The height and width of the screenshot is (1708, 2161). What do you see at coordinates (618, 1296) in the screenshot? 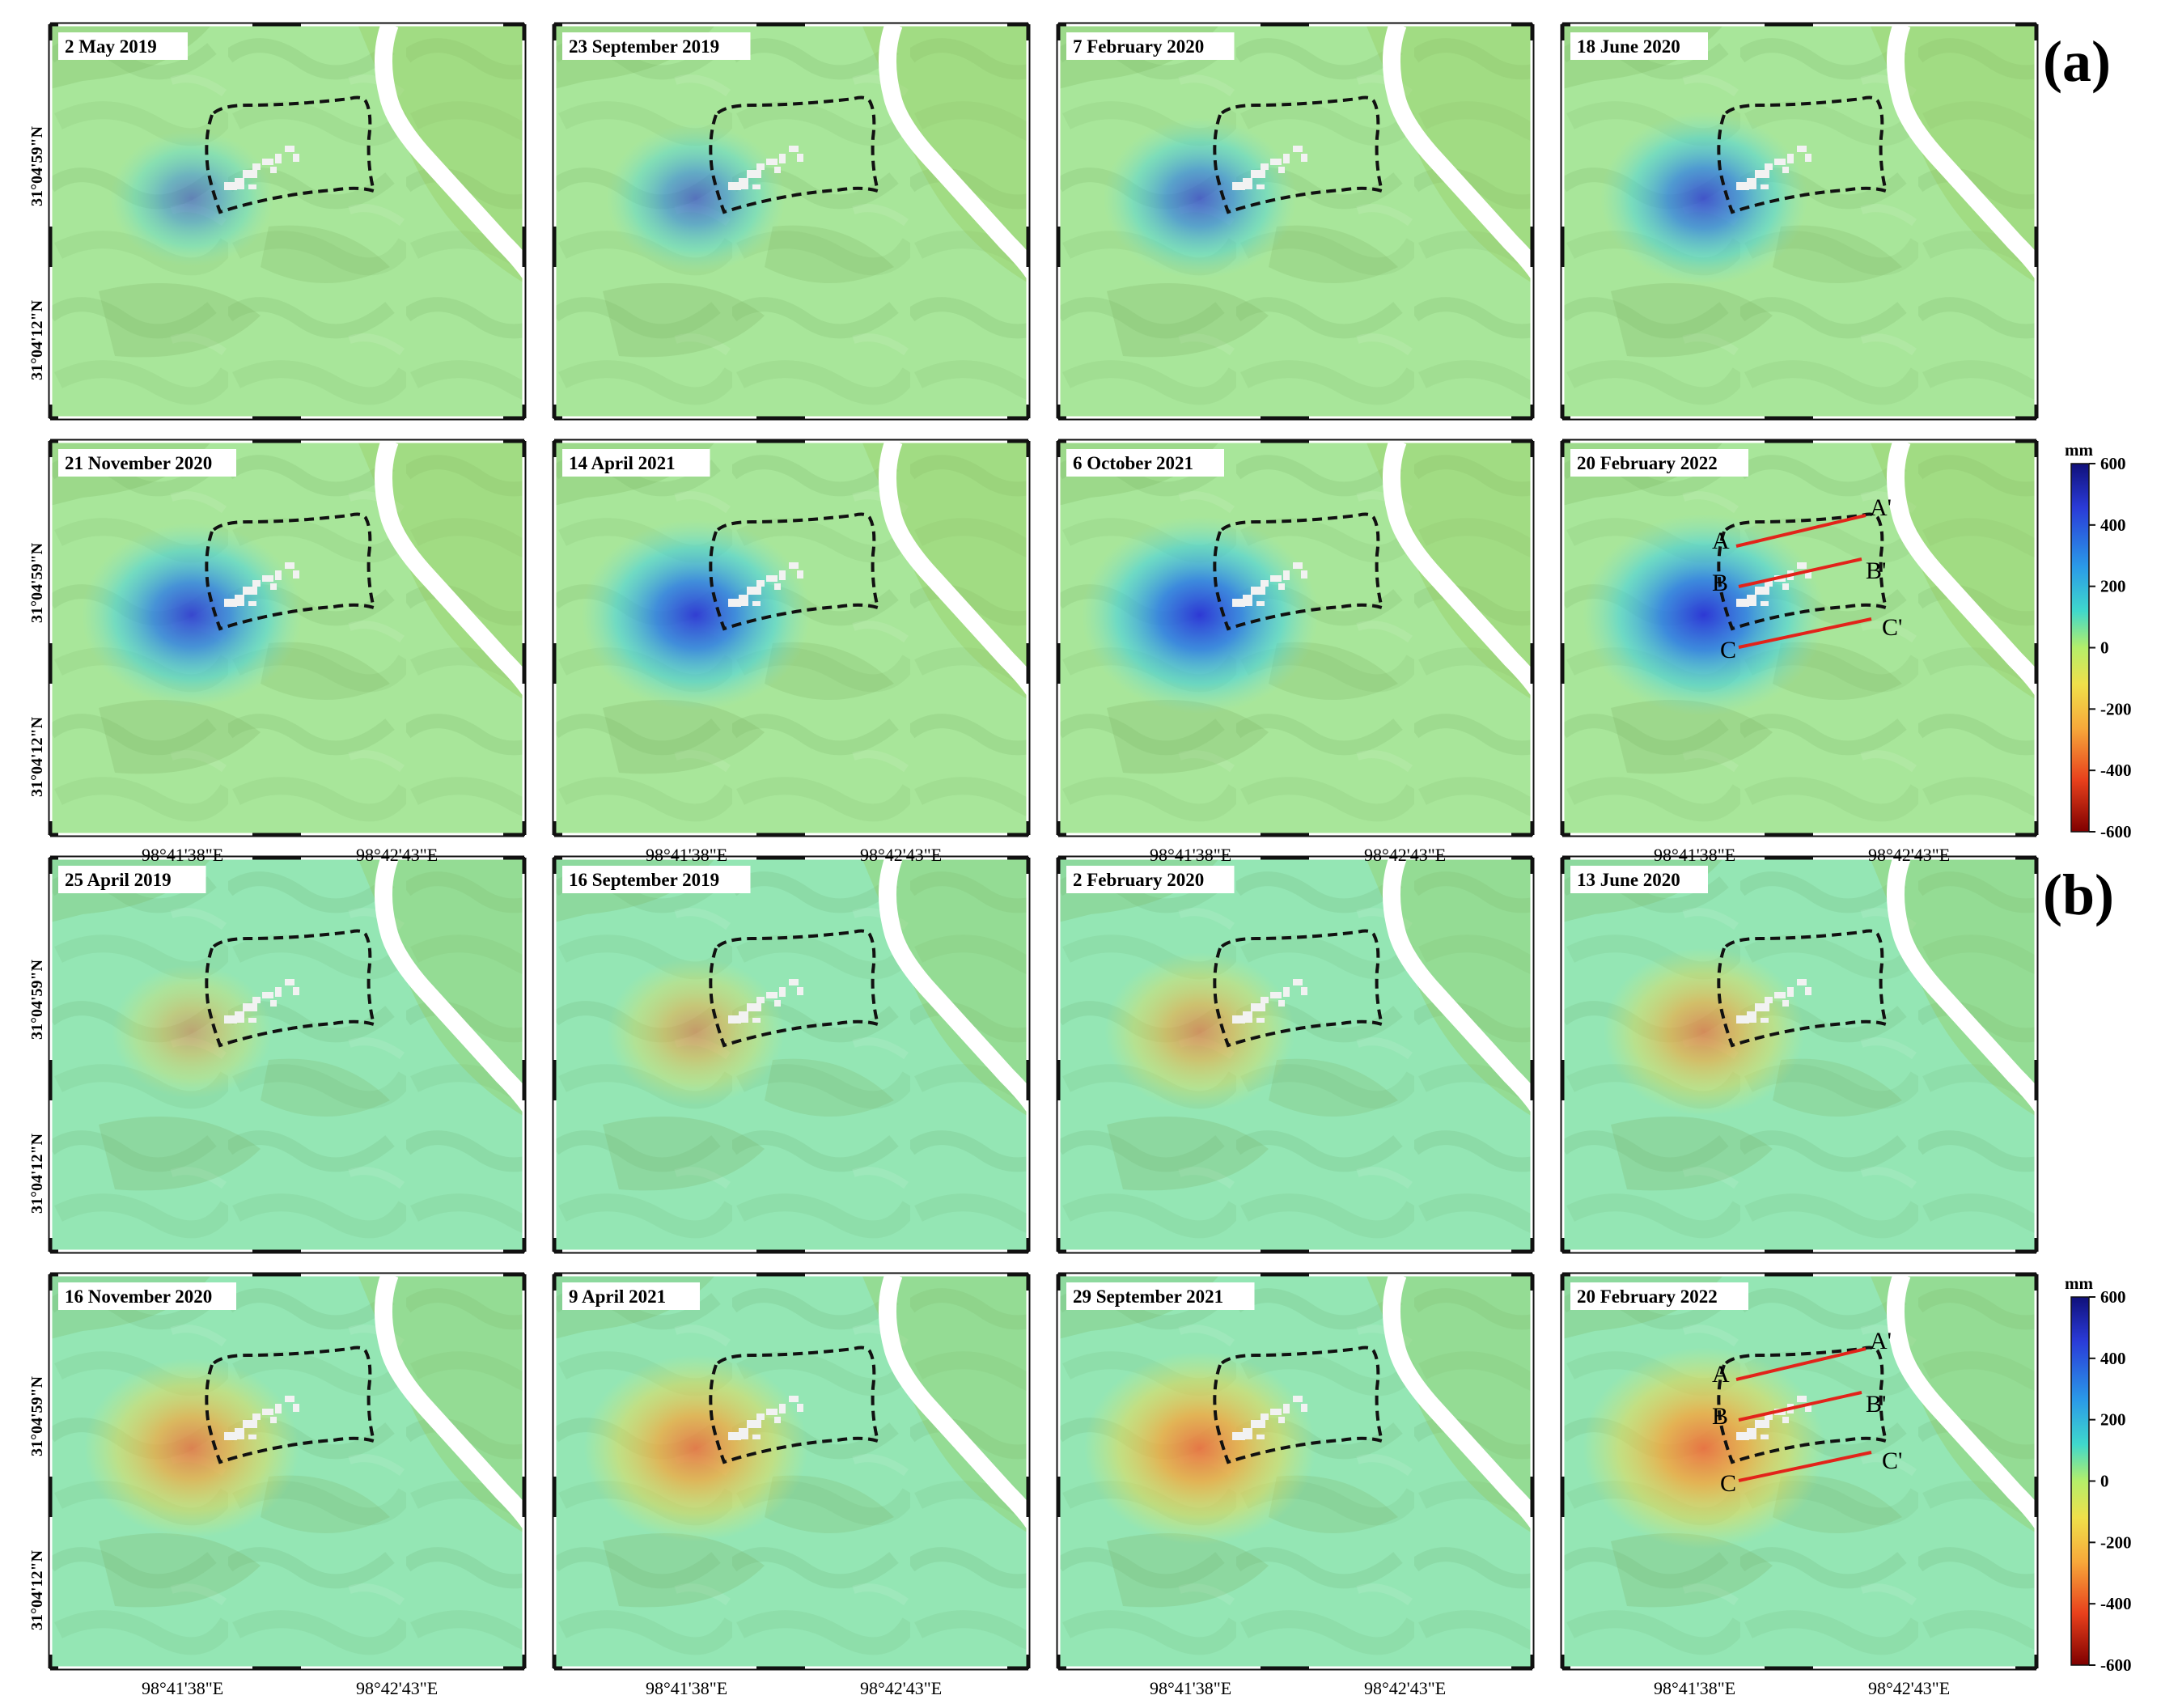
I see `date-text: 9 April 2021` at bounding box center [618, 1296].